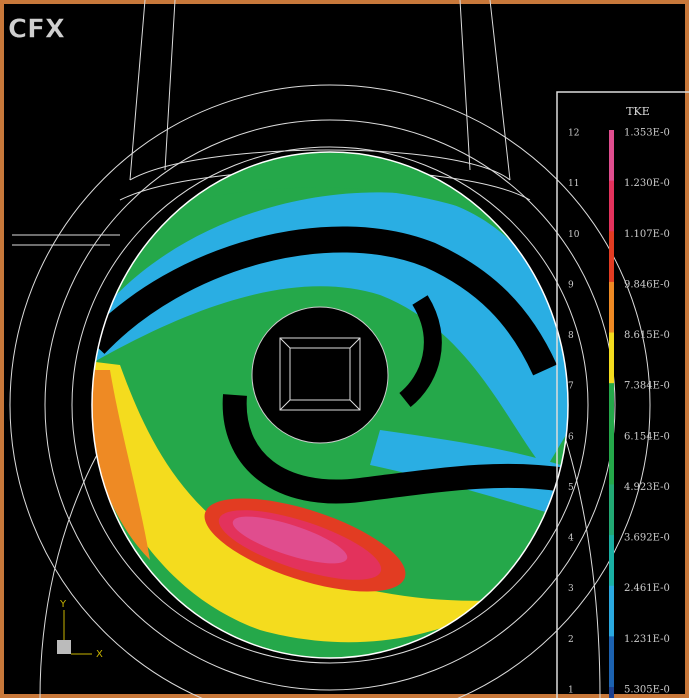 Image resolution: width=689 pixels, height=698 pixels. Describe the element at coordinates (573, 134) in the screenshot. I see `legend-index: 12` at that location.